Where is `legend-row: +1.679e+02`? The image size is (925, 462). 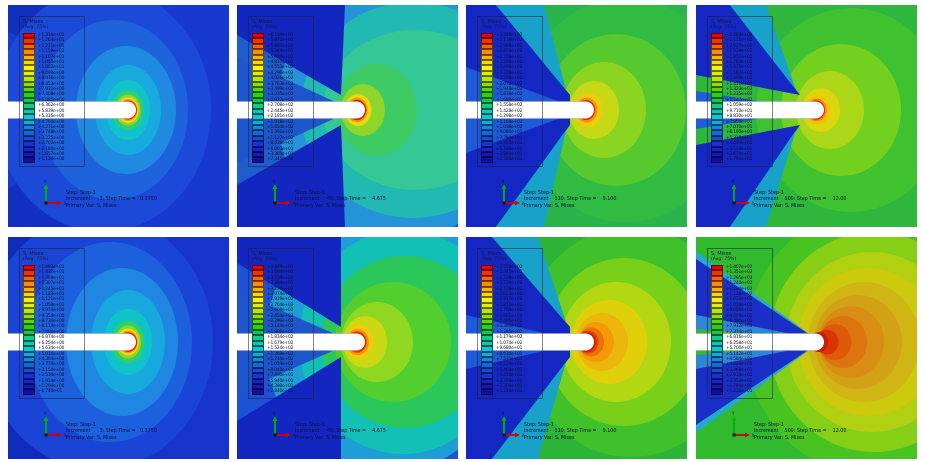 legend-row: +1.679e+02 is located at coordinates (281, 343).